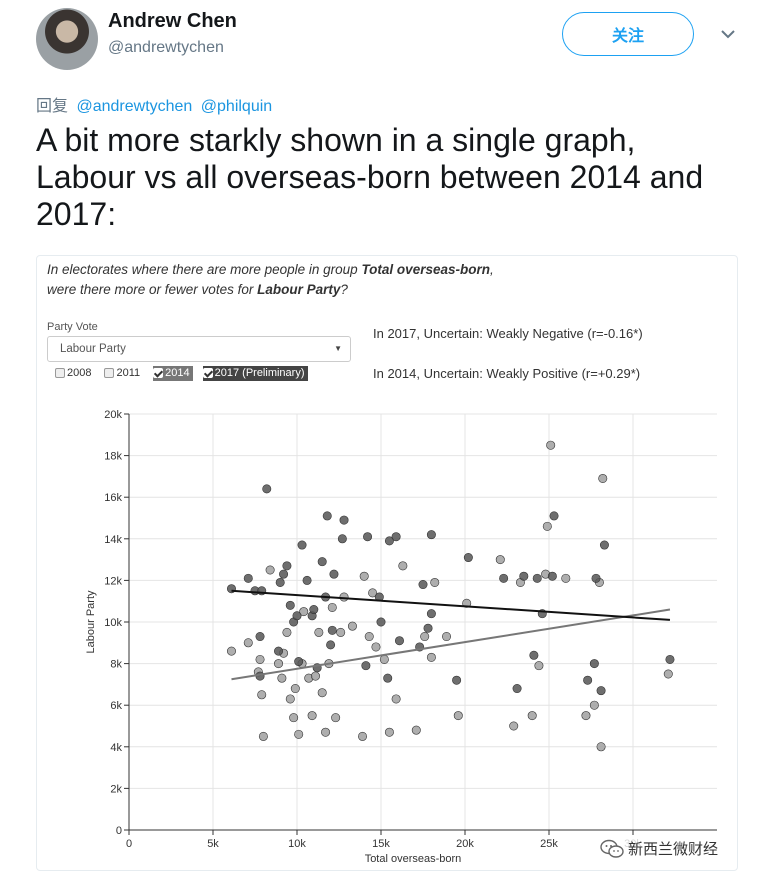  Describe the element at coordinates (129, 844) in the screenshot. I see `x-tick-label: 0` at that location.